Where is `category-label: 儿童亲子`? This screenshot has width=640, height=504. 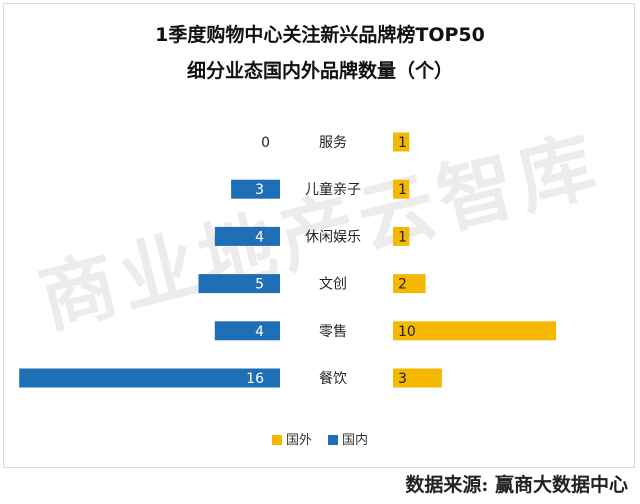
category-label: 儿童亲子 is located at coordinates (333, 189).